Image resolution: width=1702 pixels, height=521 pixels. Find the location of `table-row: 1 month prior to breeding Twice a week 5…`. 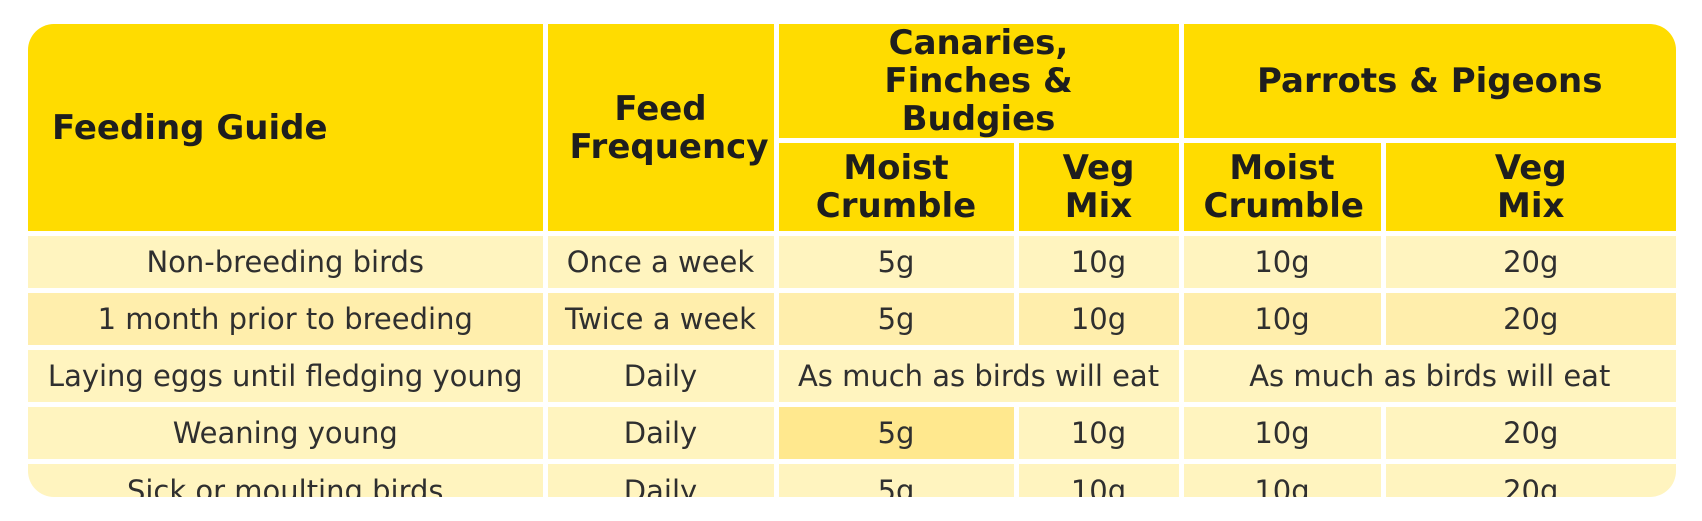

table-row: 1 month prior to breeding Twice a week 5… is located at coordinates (852, 319).